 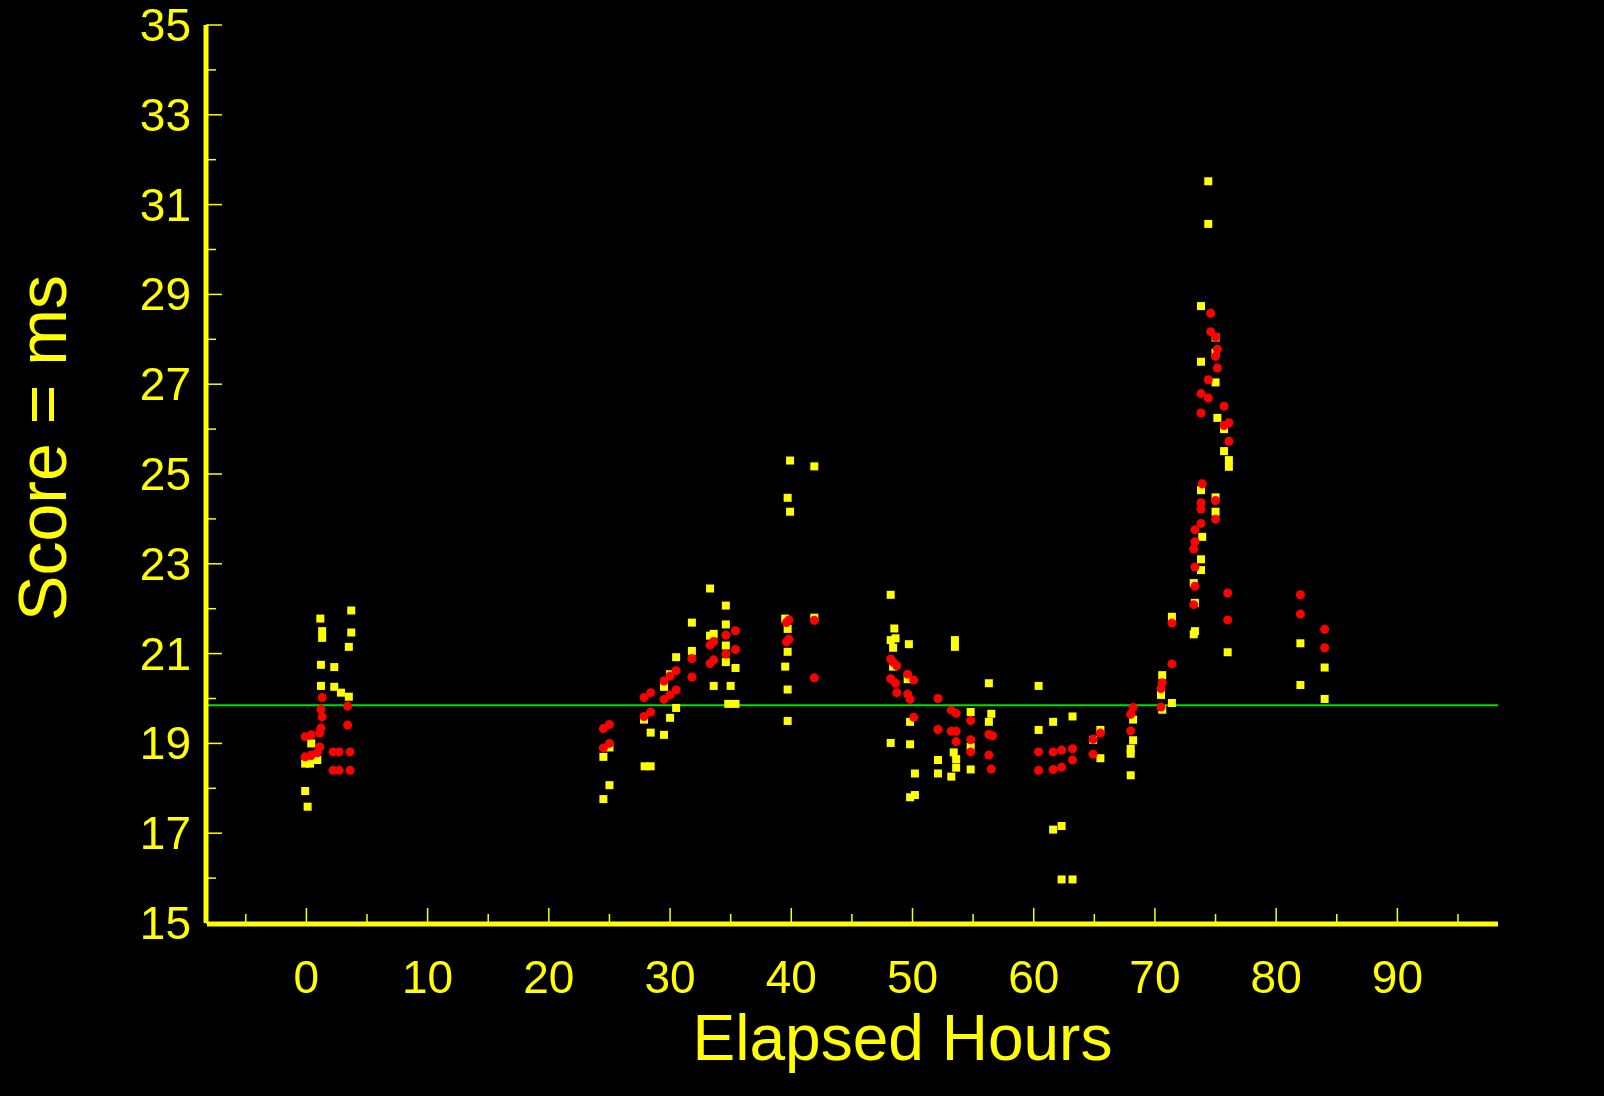 I want to click on x-tick-label: 90, so click(x=1397, y=977).